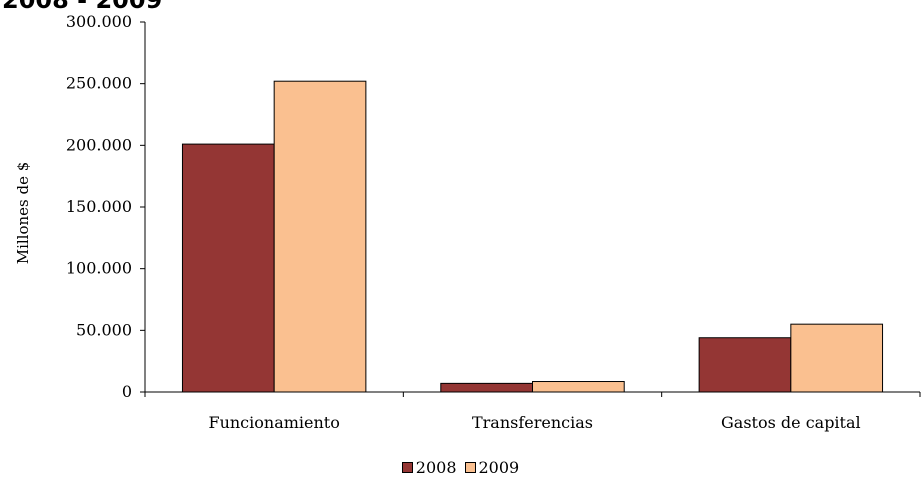 This screenshot has height=478, width=921. What do you see at coordinates (273, 422) in the screenshot?
I see `x-category-label: Funcionamiento` at bounding box center [273, 422].